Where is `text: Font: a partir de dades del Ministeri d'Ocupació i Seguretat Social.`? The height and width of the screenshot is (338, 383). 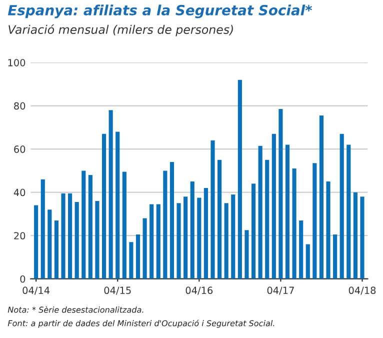
text: Font: a partir de dades del Ministeri d'Ocupació i Seguretat Social. is located at coordinates (141, 324).